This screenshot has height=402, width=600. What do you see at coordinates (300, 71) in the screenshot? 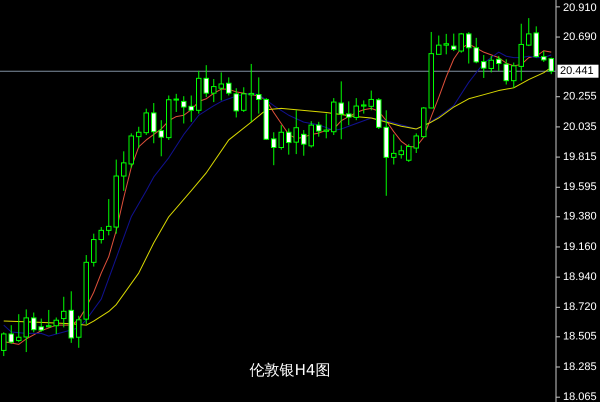
I see `ref-line: 20.441` at bounding box center [300, 71].